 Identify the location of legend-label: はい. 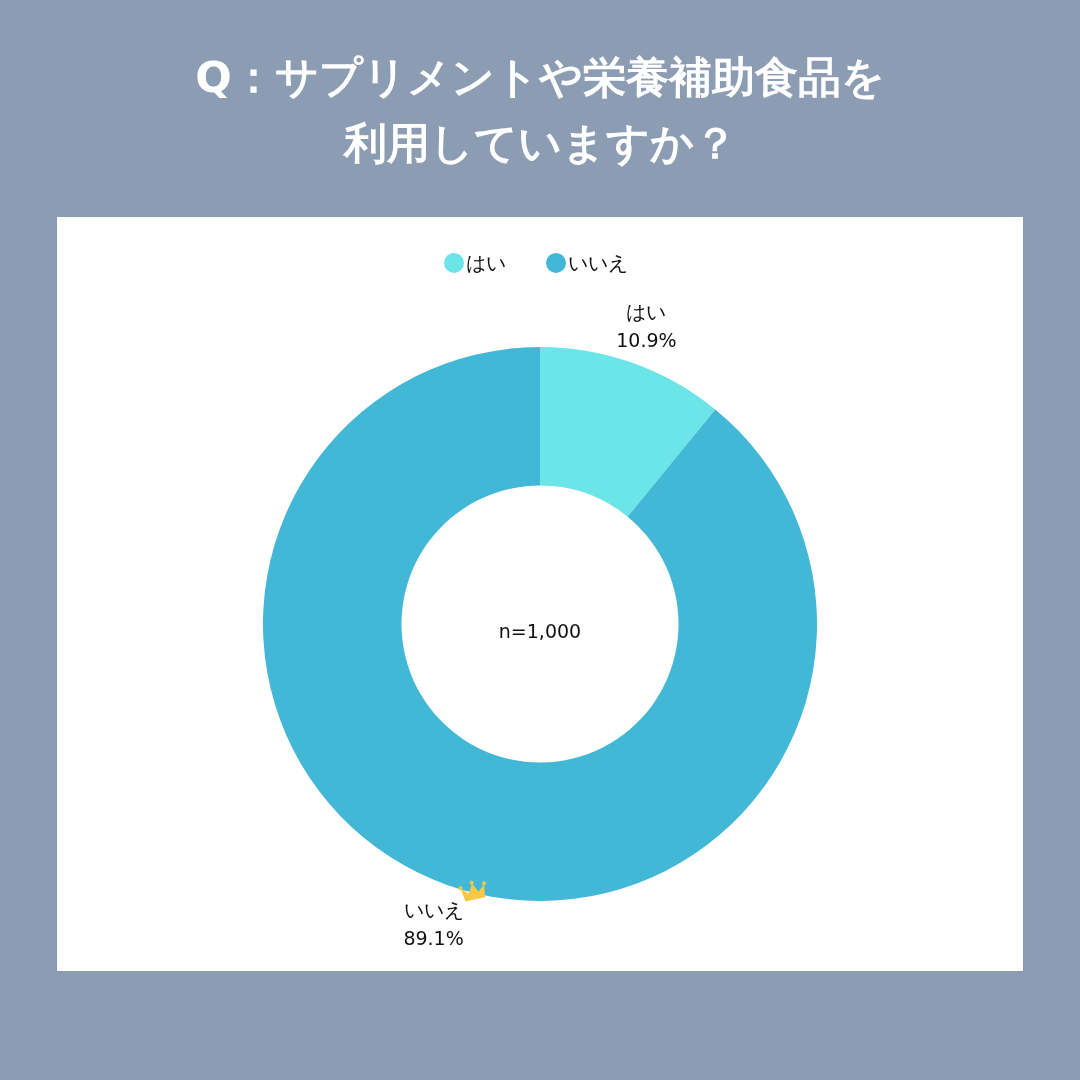
(486, 263).